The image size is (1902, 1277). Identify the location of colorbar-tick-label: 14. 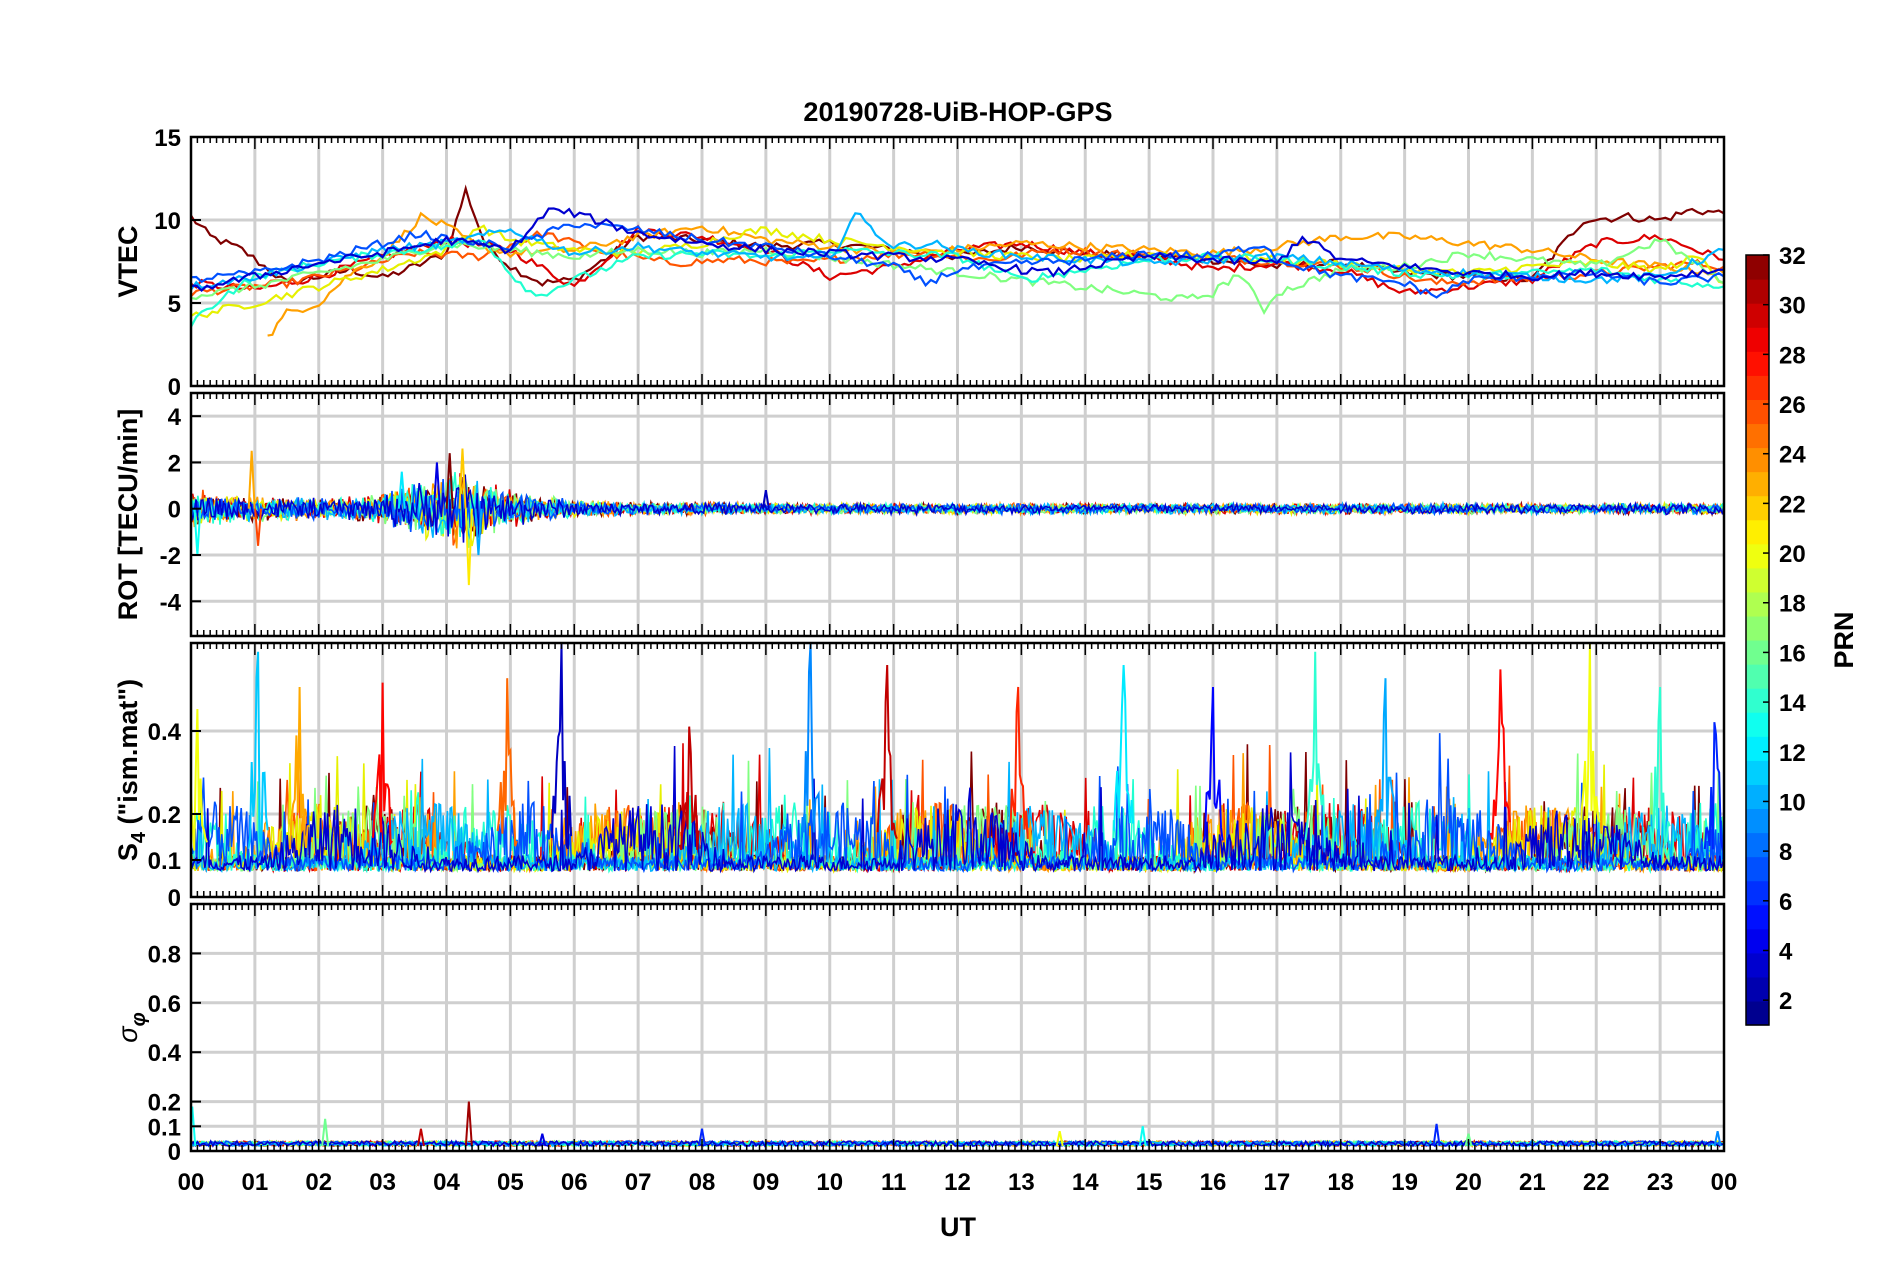
(1792, 703).